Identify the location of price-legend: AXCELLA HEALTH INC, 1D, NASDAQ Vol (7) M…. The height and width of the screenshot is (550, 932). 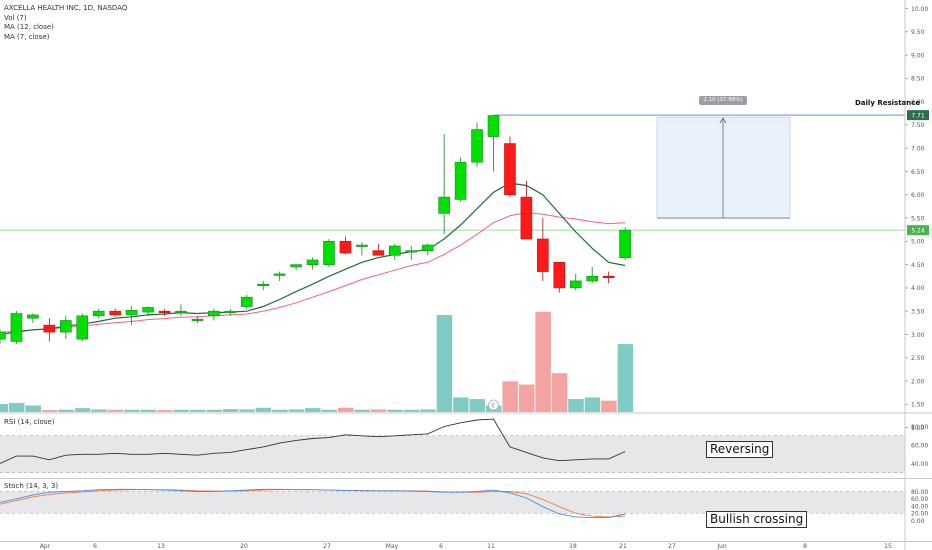
(65, 23).